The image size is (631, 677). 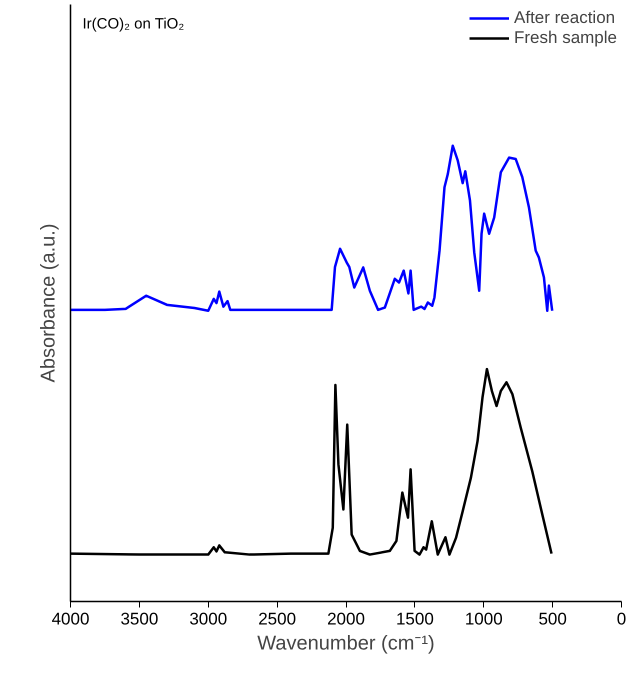 I want to click on x-tick-label: 2000, so click(x=346, y=619).